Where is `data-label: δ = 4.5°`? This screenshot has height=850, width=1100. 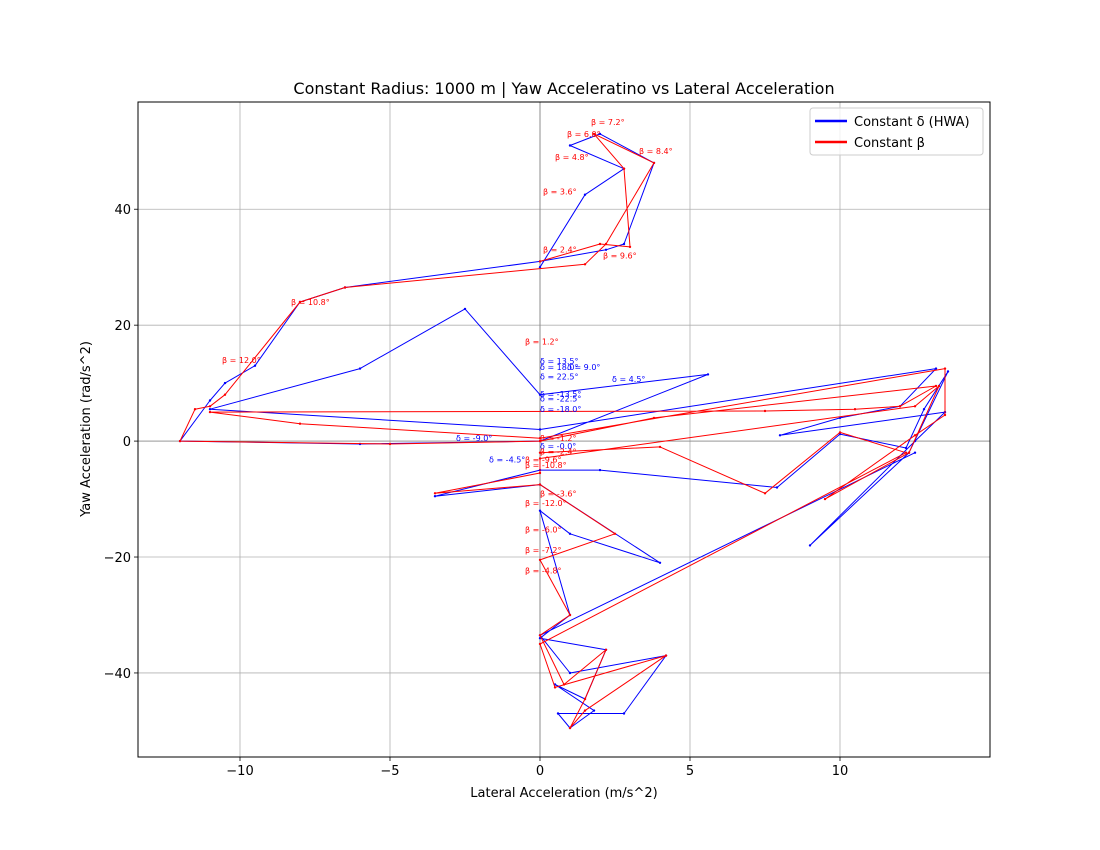
data-label: δ = 4.5° is located at coordinates (628, 379).